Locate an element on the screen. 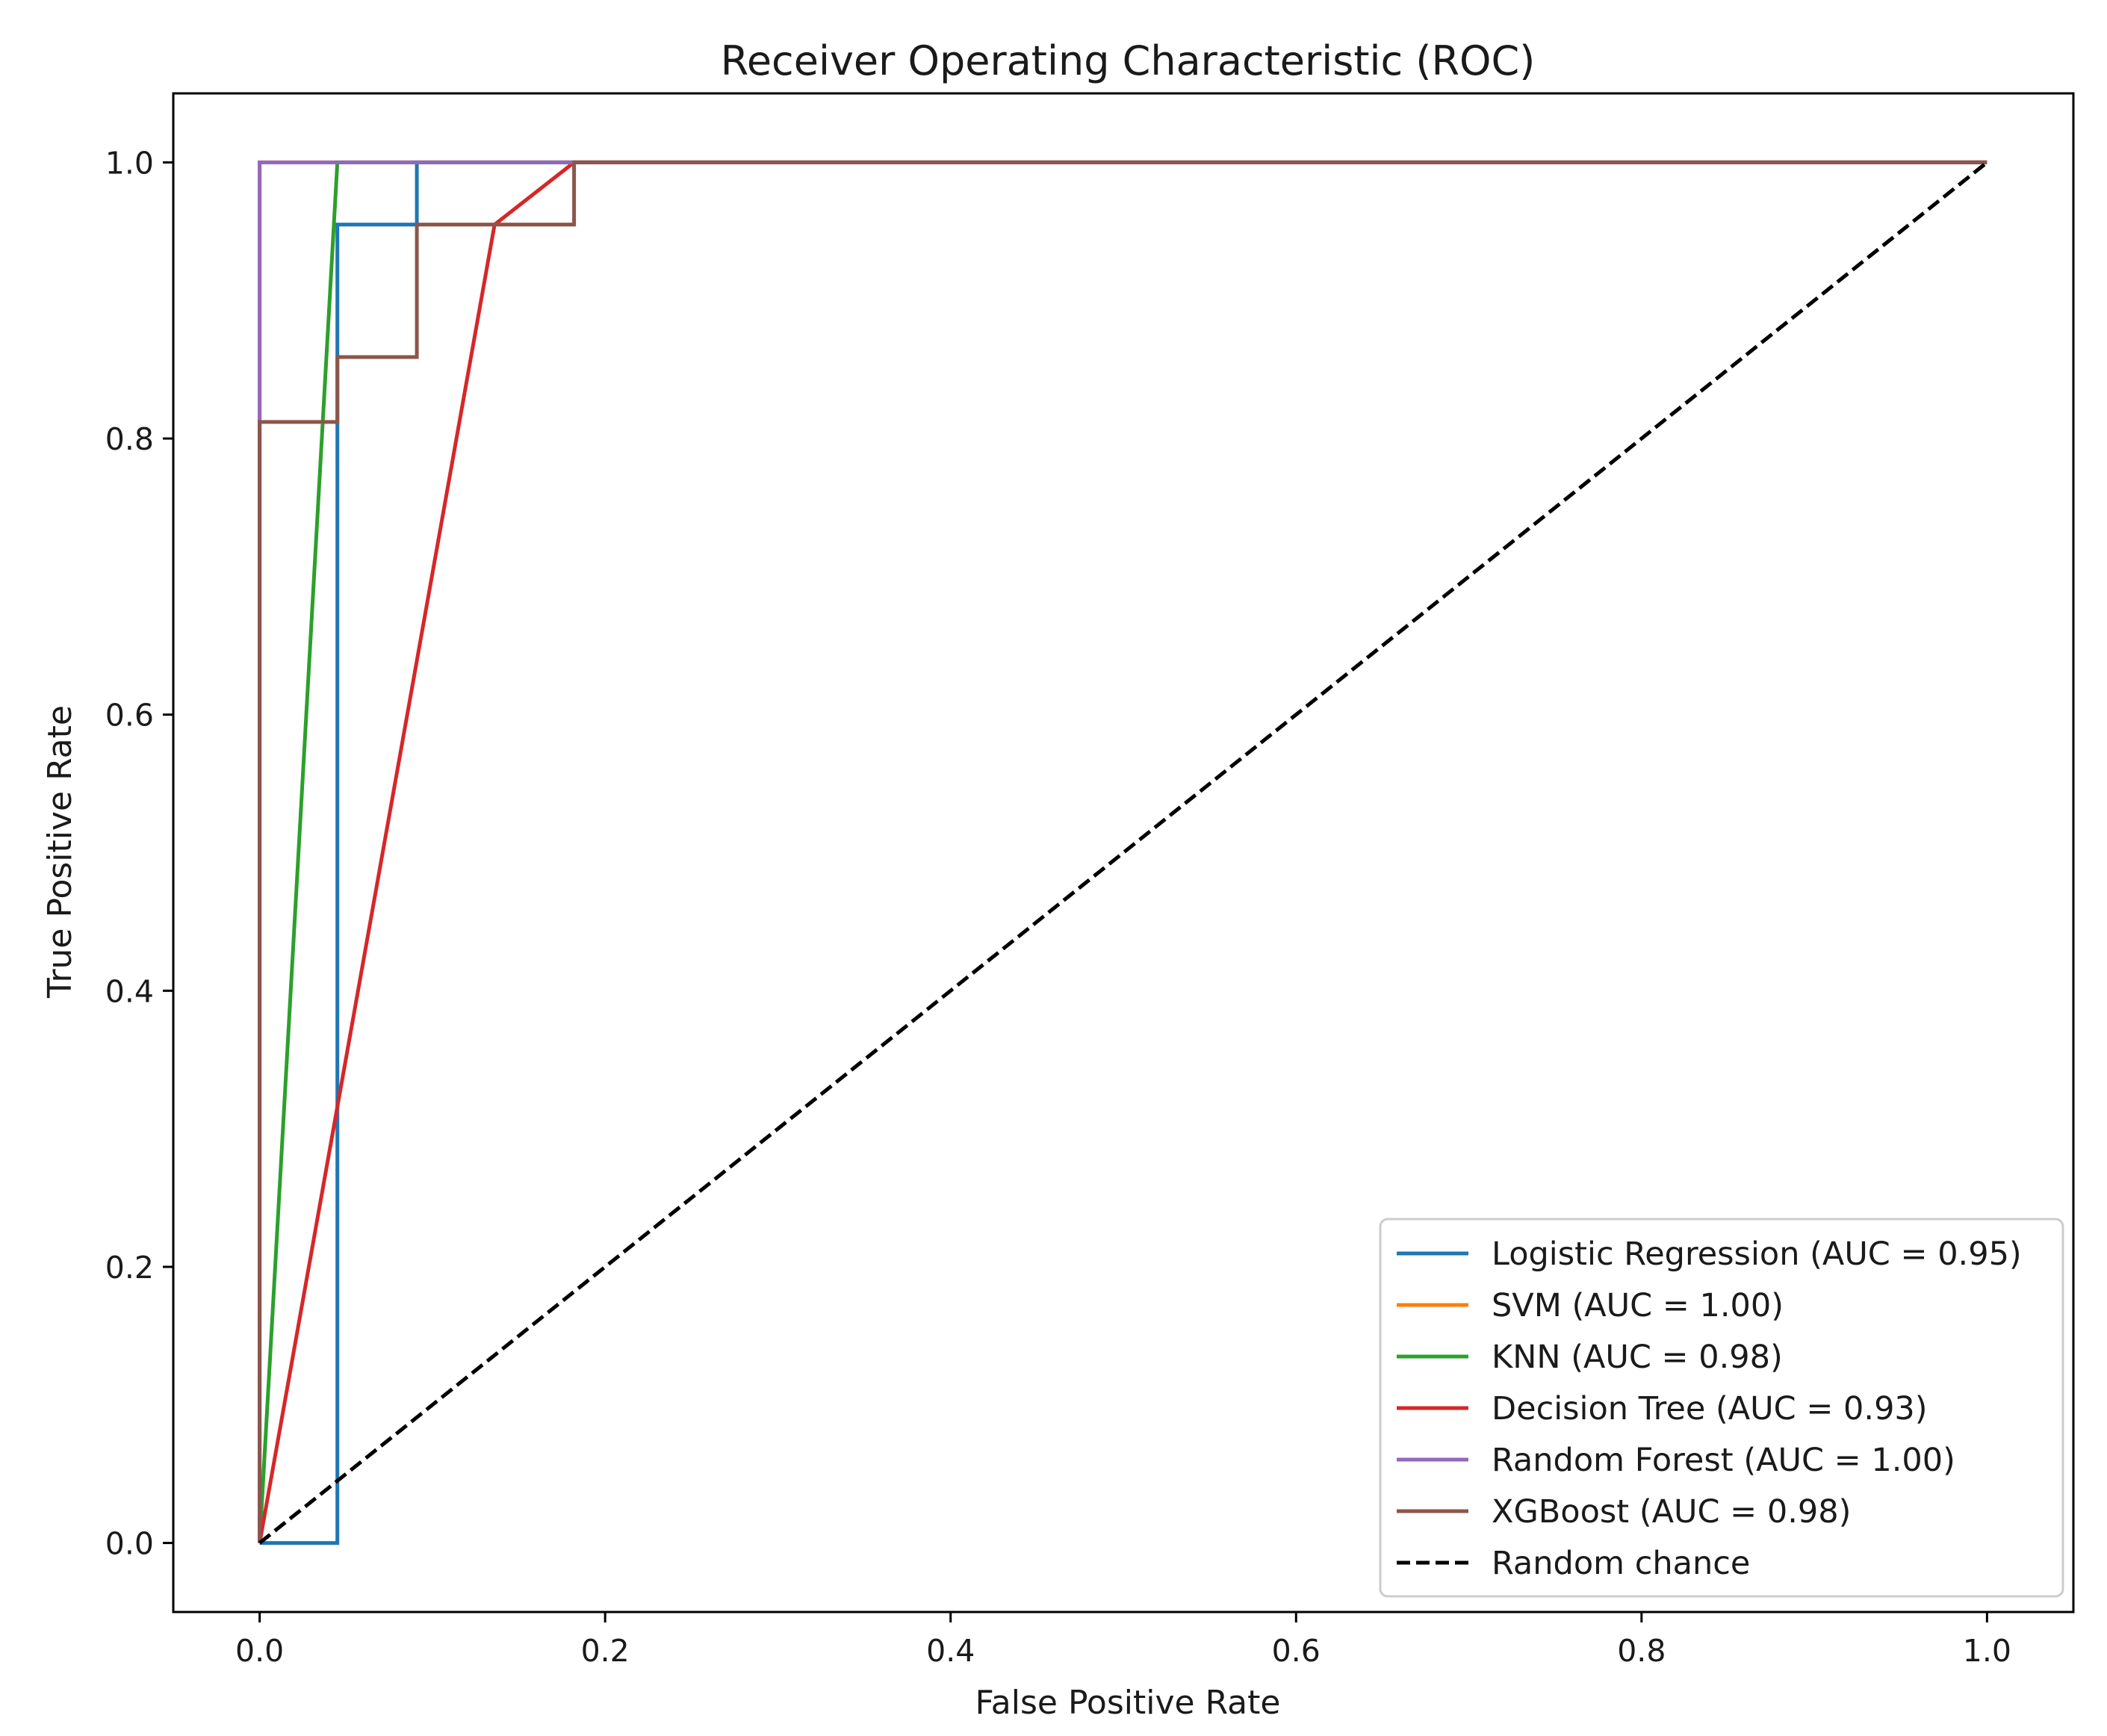 The height and width of the screenshot is (1736, 2107). x-axis-label: False Positive Rate is located at coordinates (1128, 1703).